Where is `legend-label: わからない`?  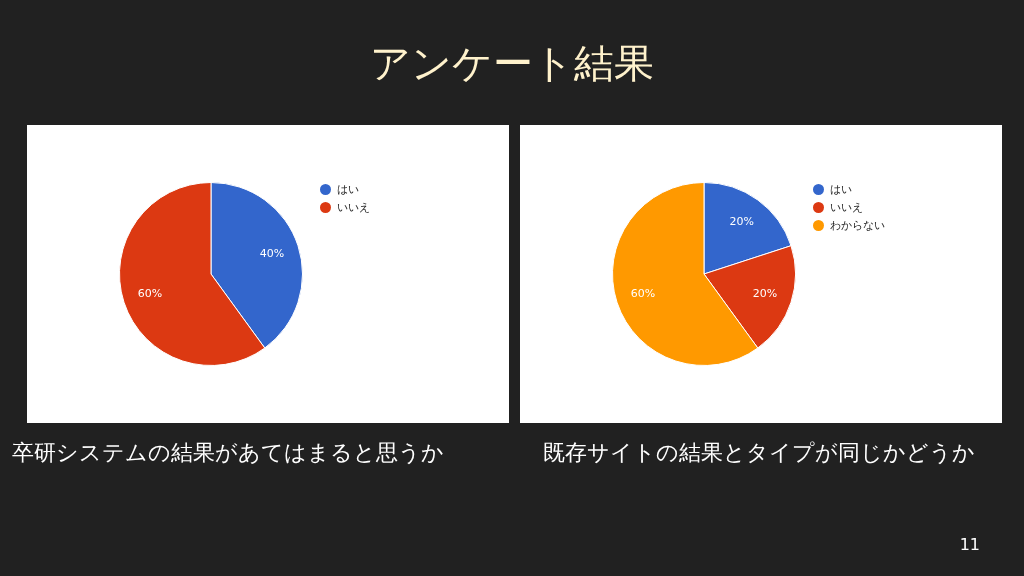 legend-label: わからない is located at coordinates (857, 225).